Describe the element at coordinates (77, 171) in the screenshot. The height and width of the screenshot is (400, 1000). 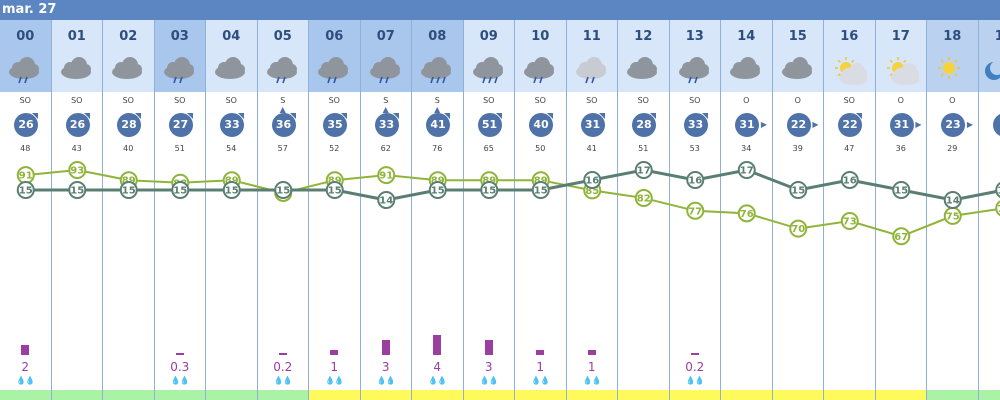
I see `humidity-value: 93` at that location.